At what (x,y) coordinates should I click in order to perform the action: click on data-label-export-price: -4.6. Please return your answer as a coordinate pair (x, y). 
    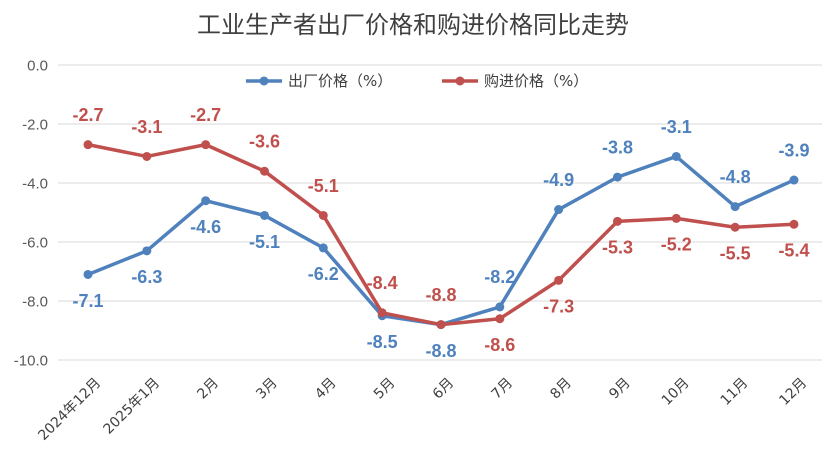
    Looking at the image, I should click on (205, 227).